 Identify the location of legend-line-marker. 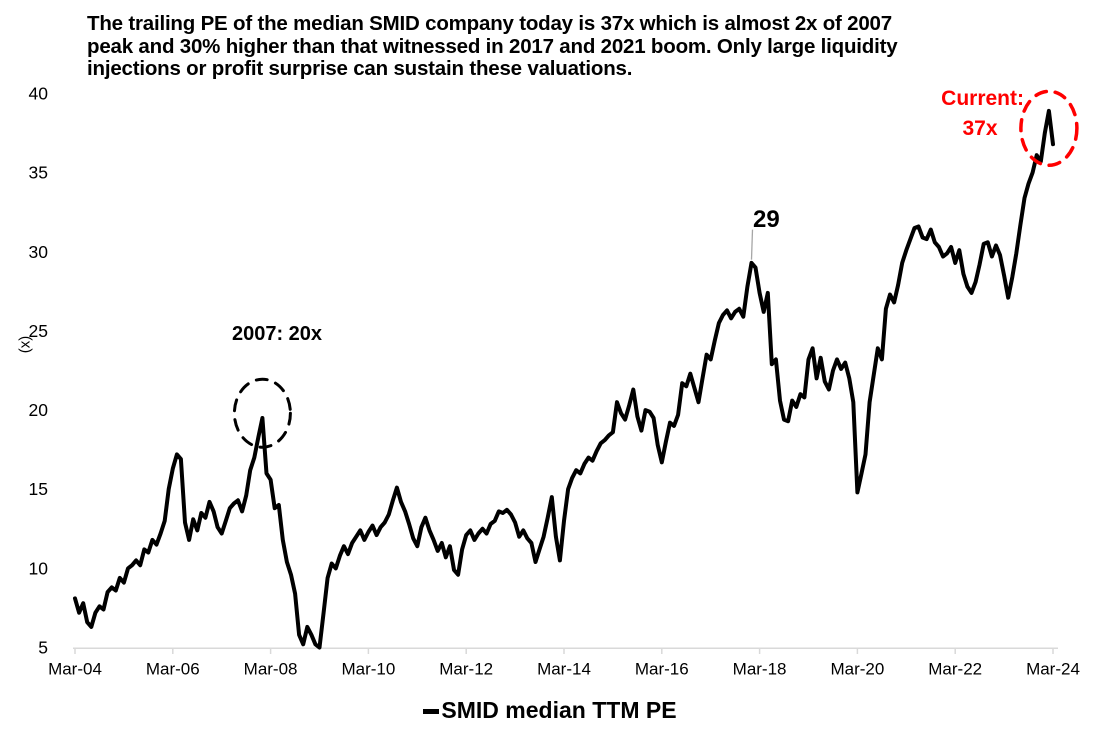
(431, 711).